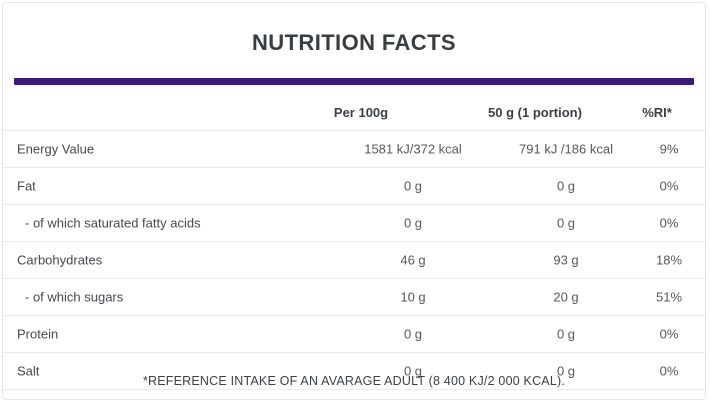  What do you see at coordinates (113, 223) in the screenshot?
I see `row-label: - of which saturated fatty acids` at bounding box center [113, 223].